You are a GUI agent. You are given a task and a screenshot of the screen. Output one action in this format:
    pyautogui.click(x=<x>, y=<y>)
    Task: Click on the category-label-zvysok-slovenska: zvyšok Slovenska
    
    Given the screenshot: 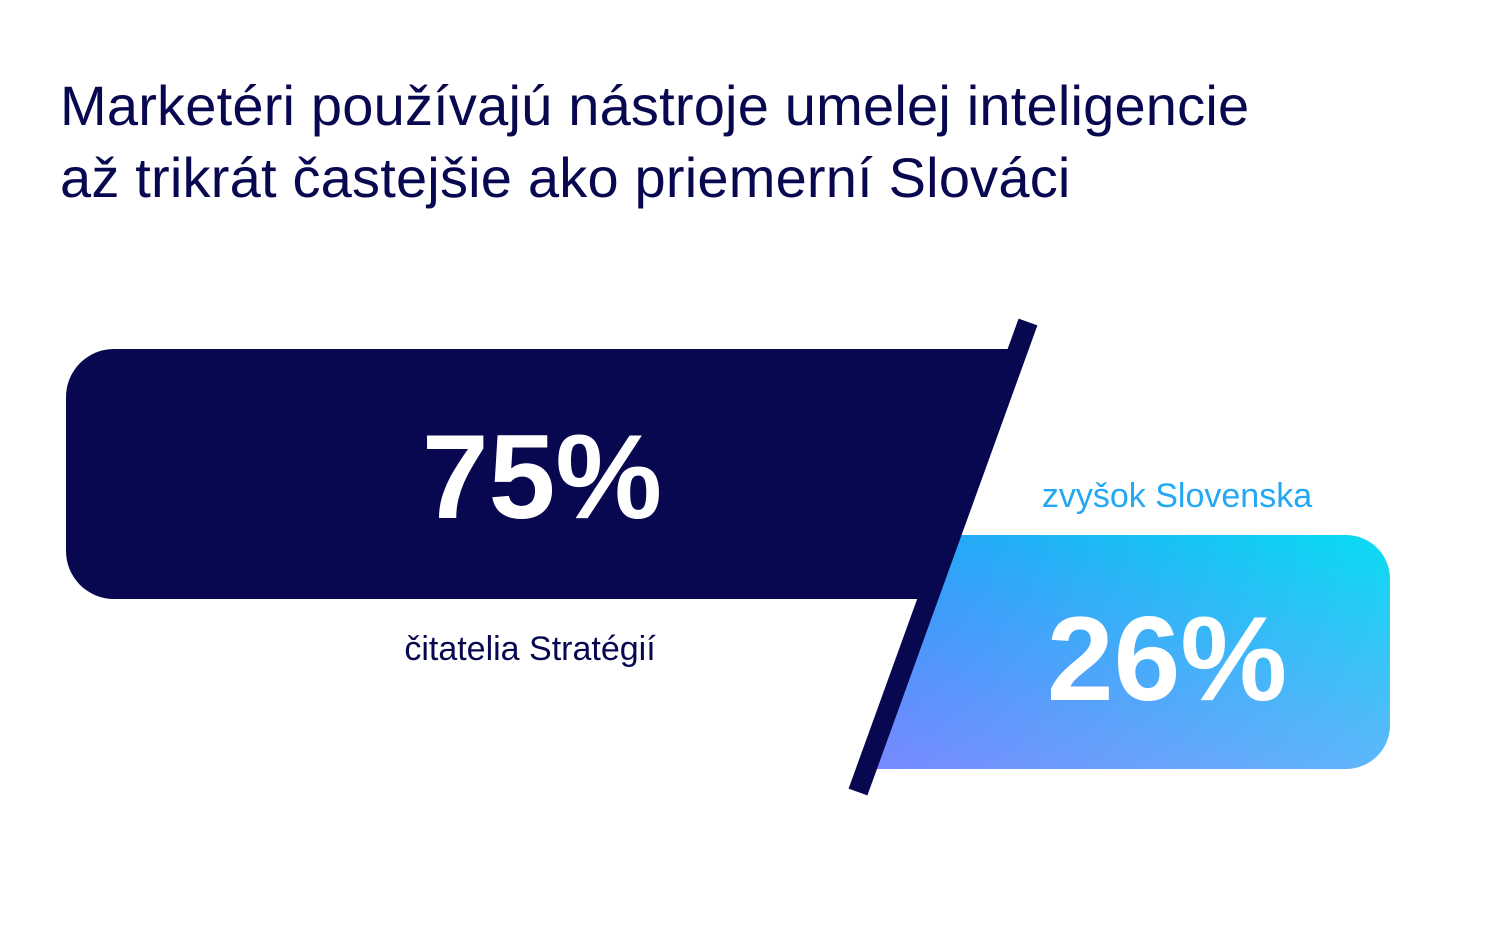 What is the action you would take?
    pyautogui.click(x=1177, y=496)
    